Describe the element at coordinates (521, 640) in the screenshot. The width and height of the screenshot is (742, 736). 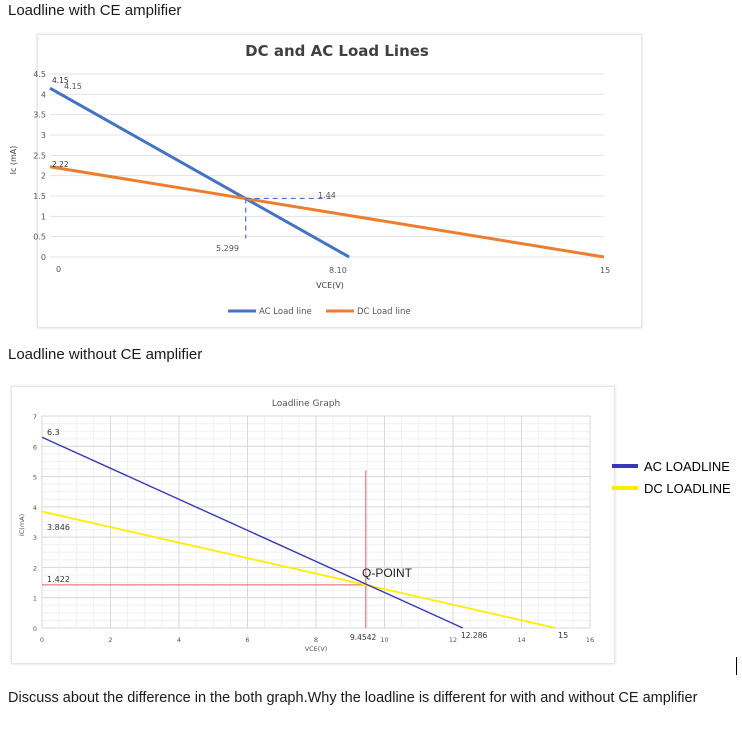
I see `x-tick-label: 14` at that location.